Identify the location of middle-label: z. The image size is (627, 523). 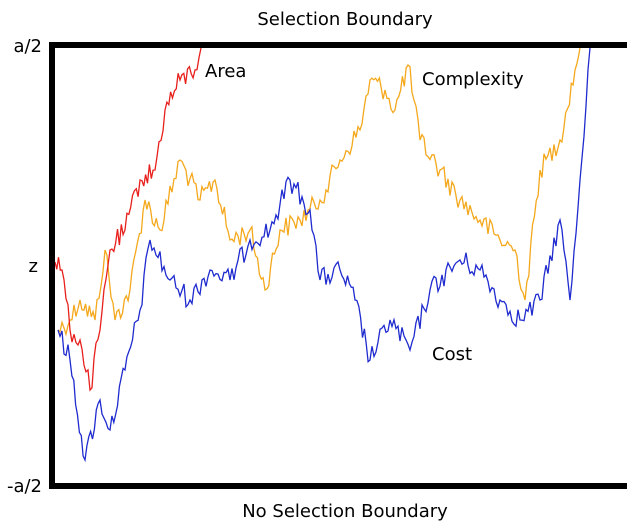
(33, 266).